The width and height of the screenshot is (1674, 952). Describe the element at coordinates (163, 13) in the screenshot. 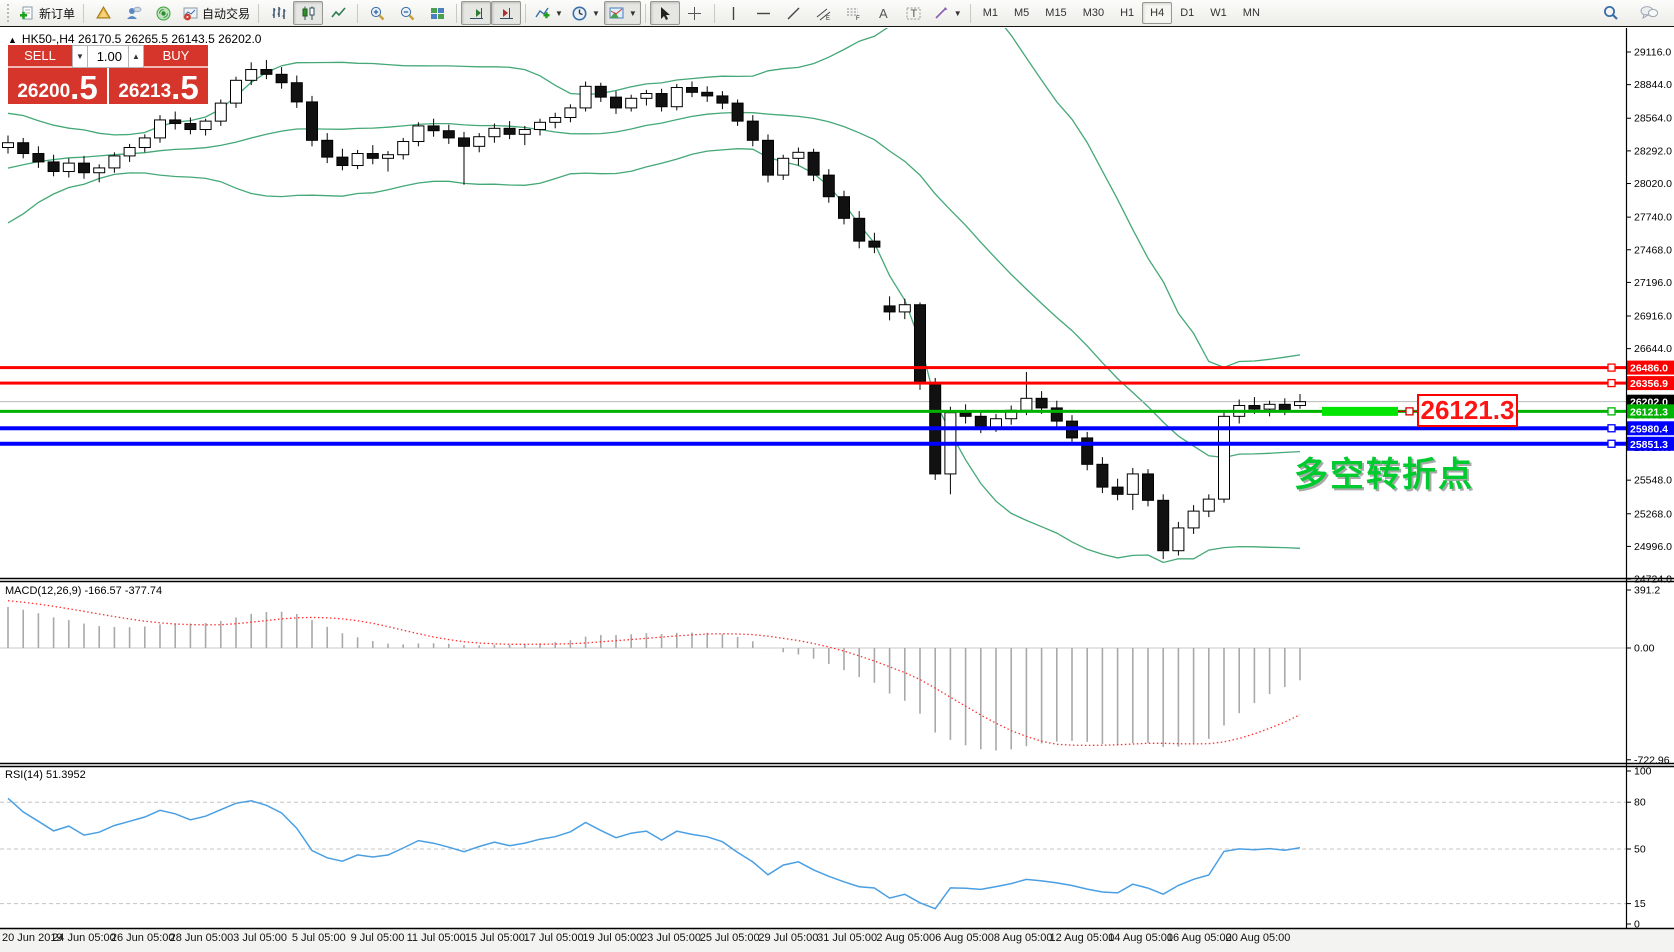

I see `signals-button` at that location.